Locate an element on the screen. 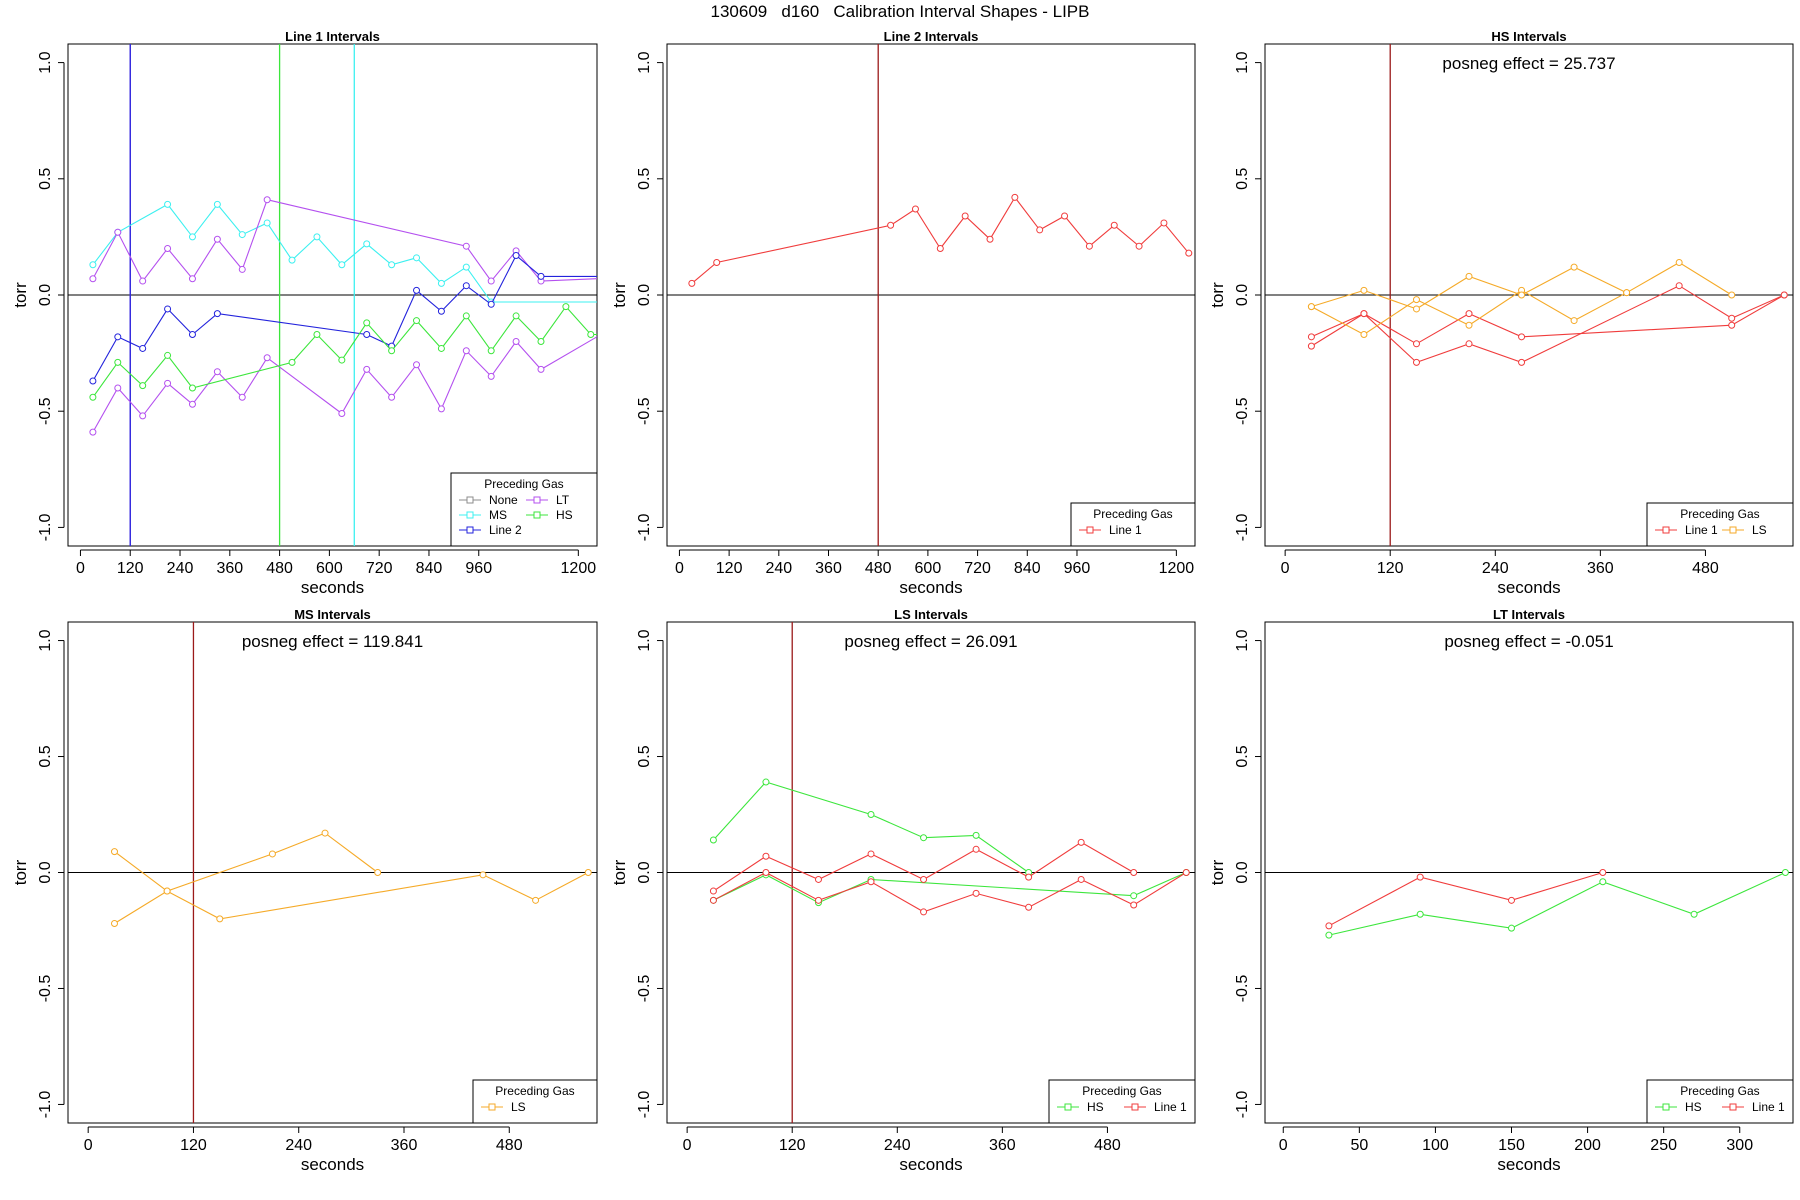 This screenshot has width=1800, height=1200. x-axis-label: seconds is located at coordinates (1528, 1164).